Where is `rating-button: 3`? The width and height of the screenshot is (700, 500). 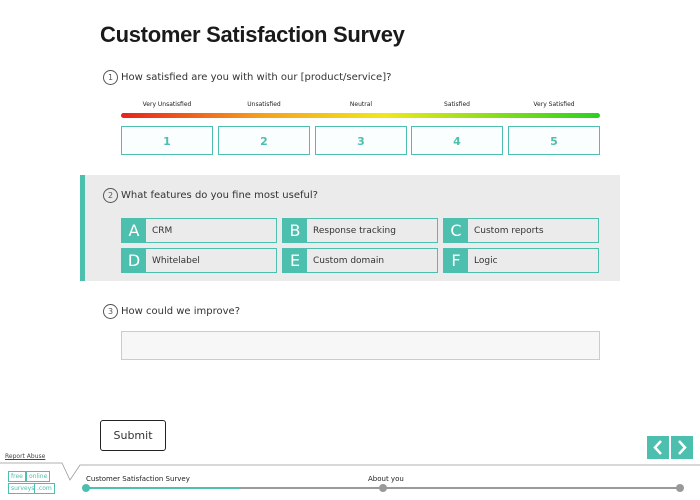 rating-button: 3 is located at coordinates (361, 140).